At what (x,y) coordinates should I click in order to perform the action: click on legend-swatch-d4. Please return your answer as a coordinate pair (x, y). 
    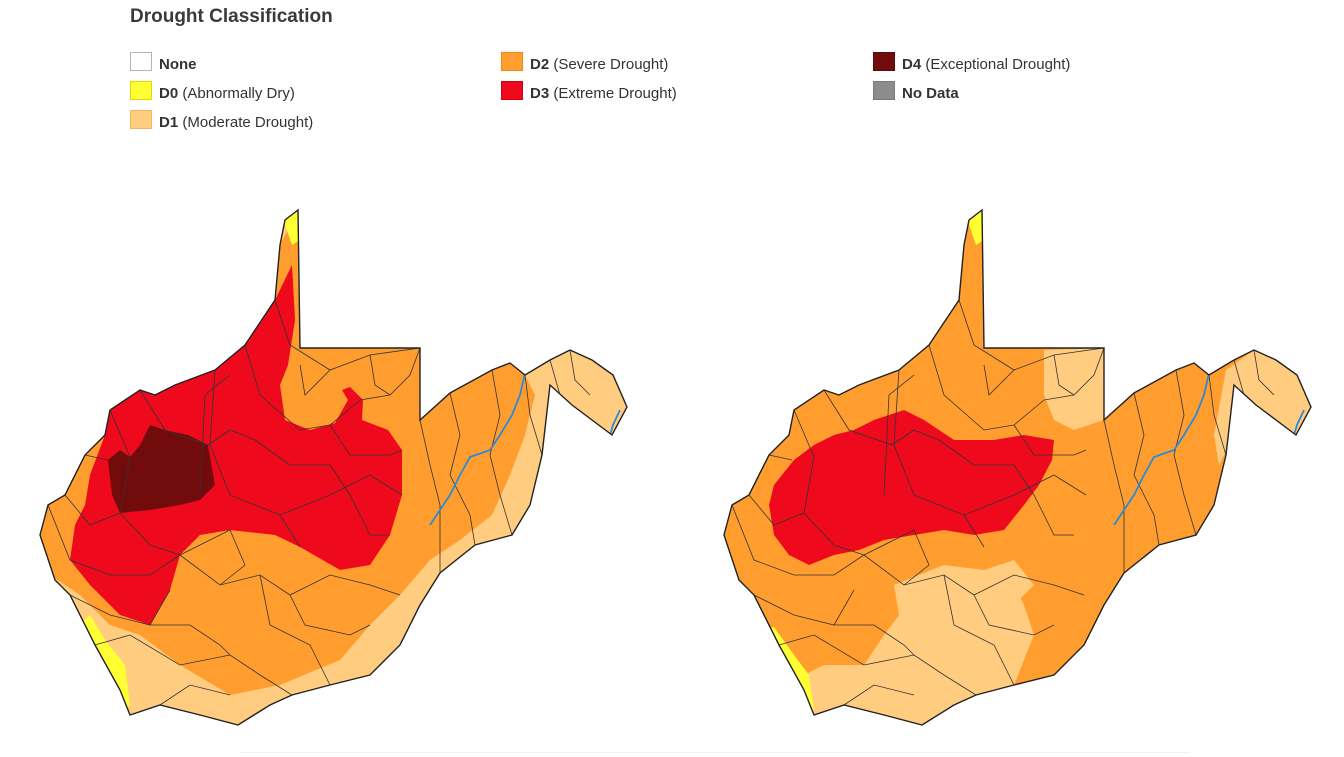
    Looking at the image, I should click on (884, 61).